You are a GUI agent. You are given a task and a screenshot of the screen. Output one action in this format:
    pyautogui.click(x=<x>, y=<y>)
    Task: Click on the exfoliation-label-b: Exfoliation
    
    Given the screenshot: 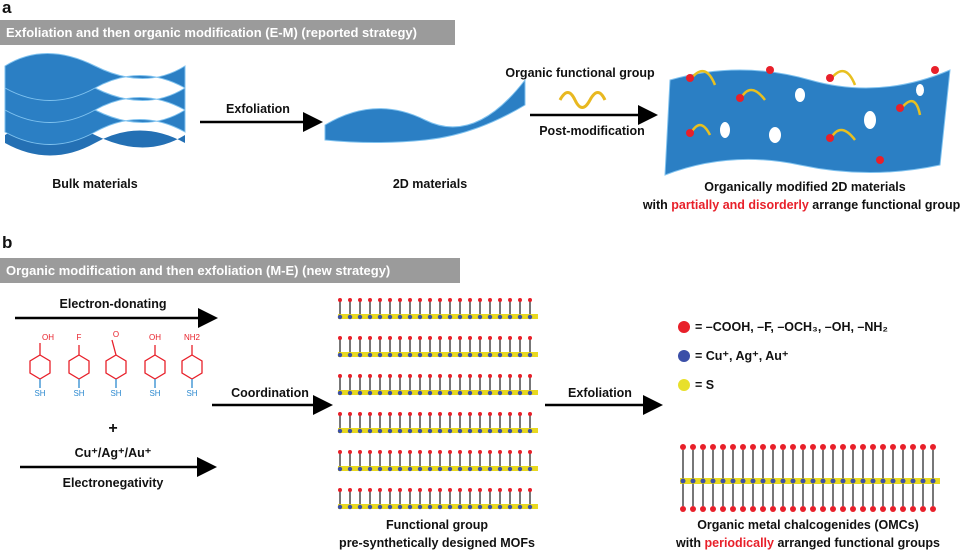 What is the action you would take?
    pyautogui.click(x=600, y=393)
    